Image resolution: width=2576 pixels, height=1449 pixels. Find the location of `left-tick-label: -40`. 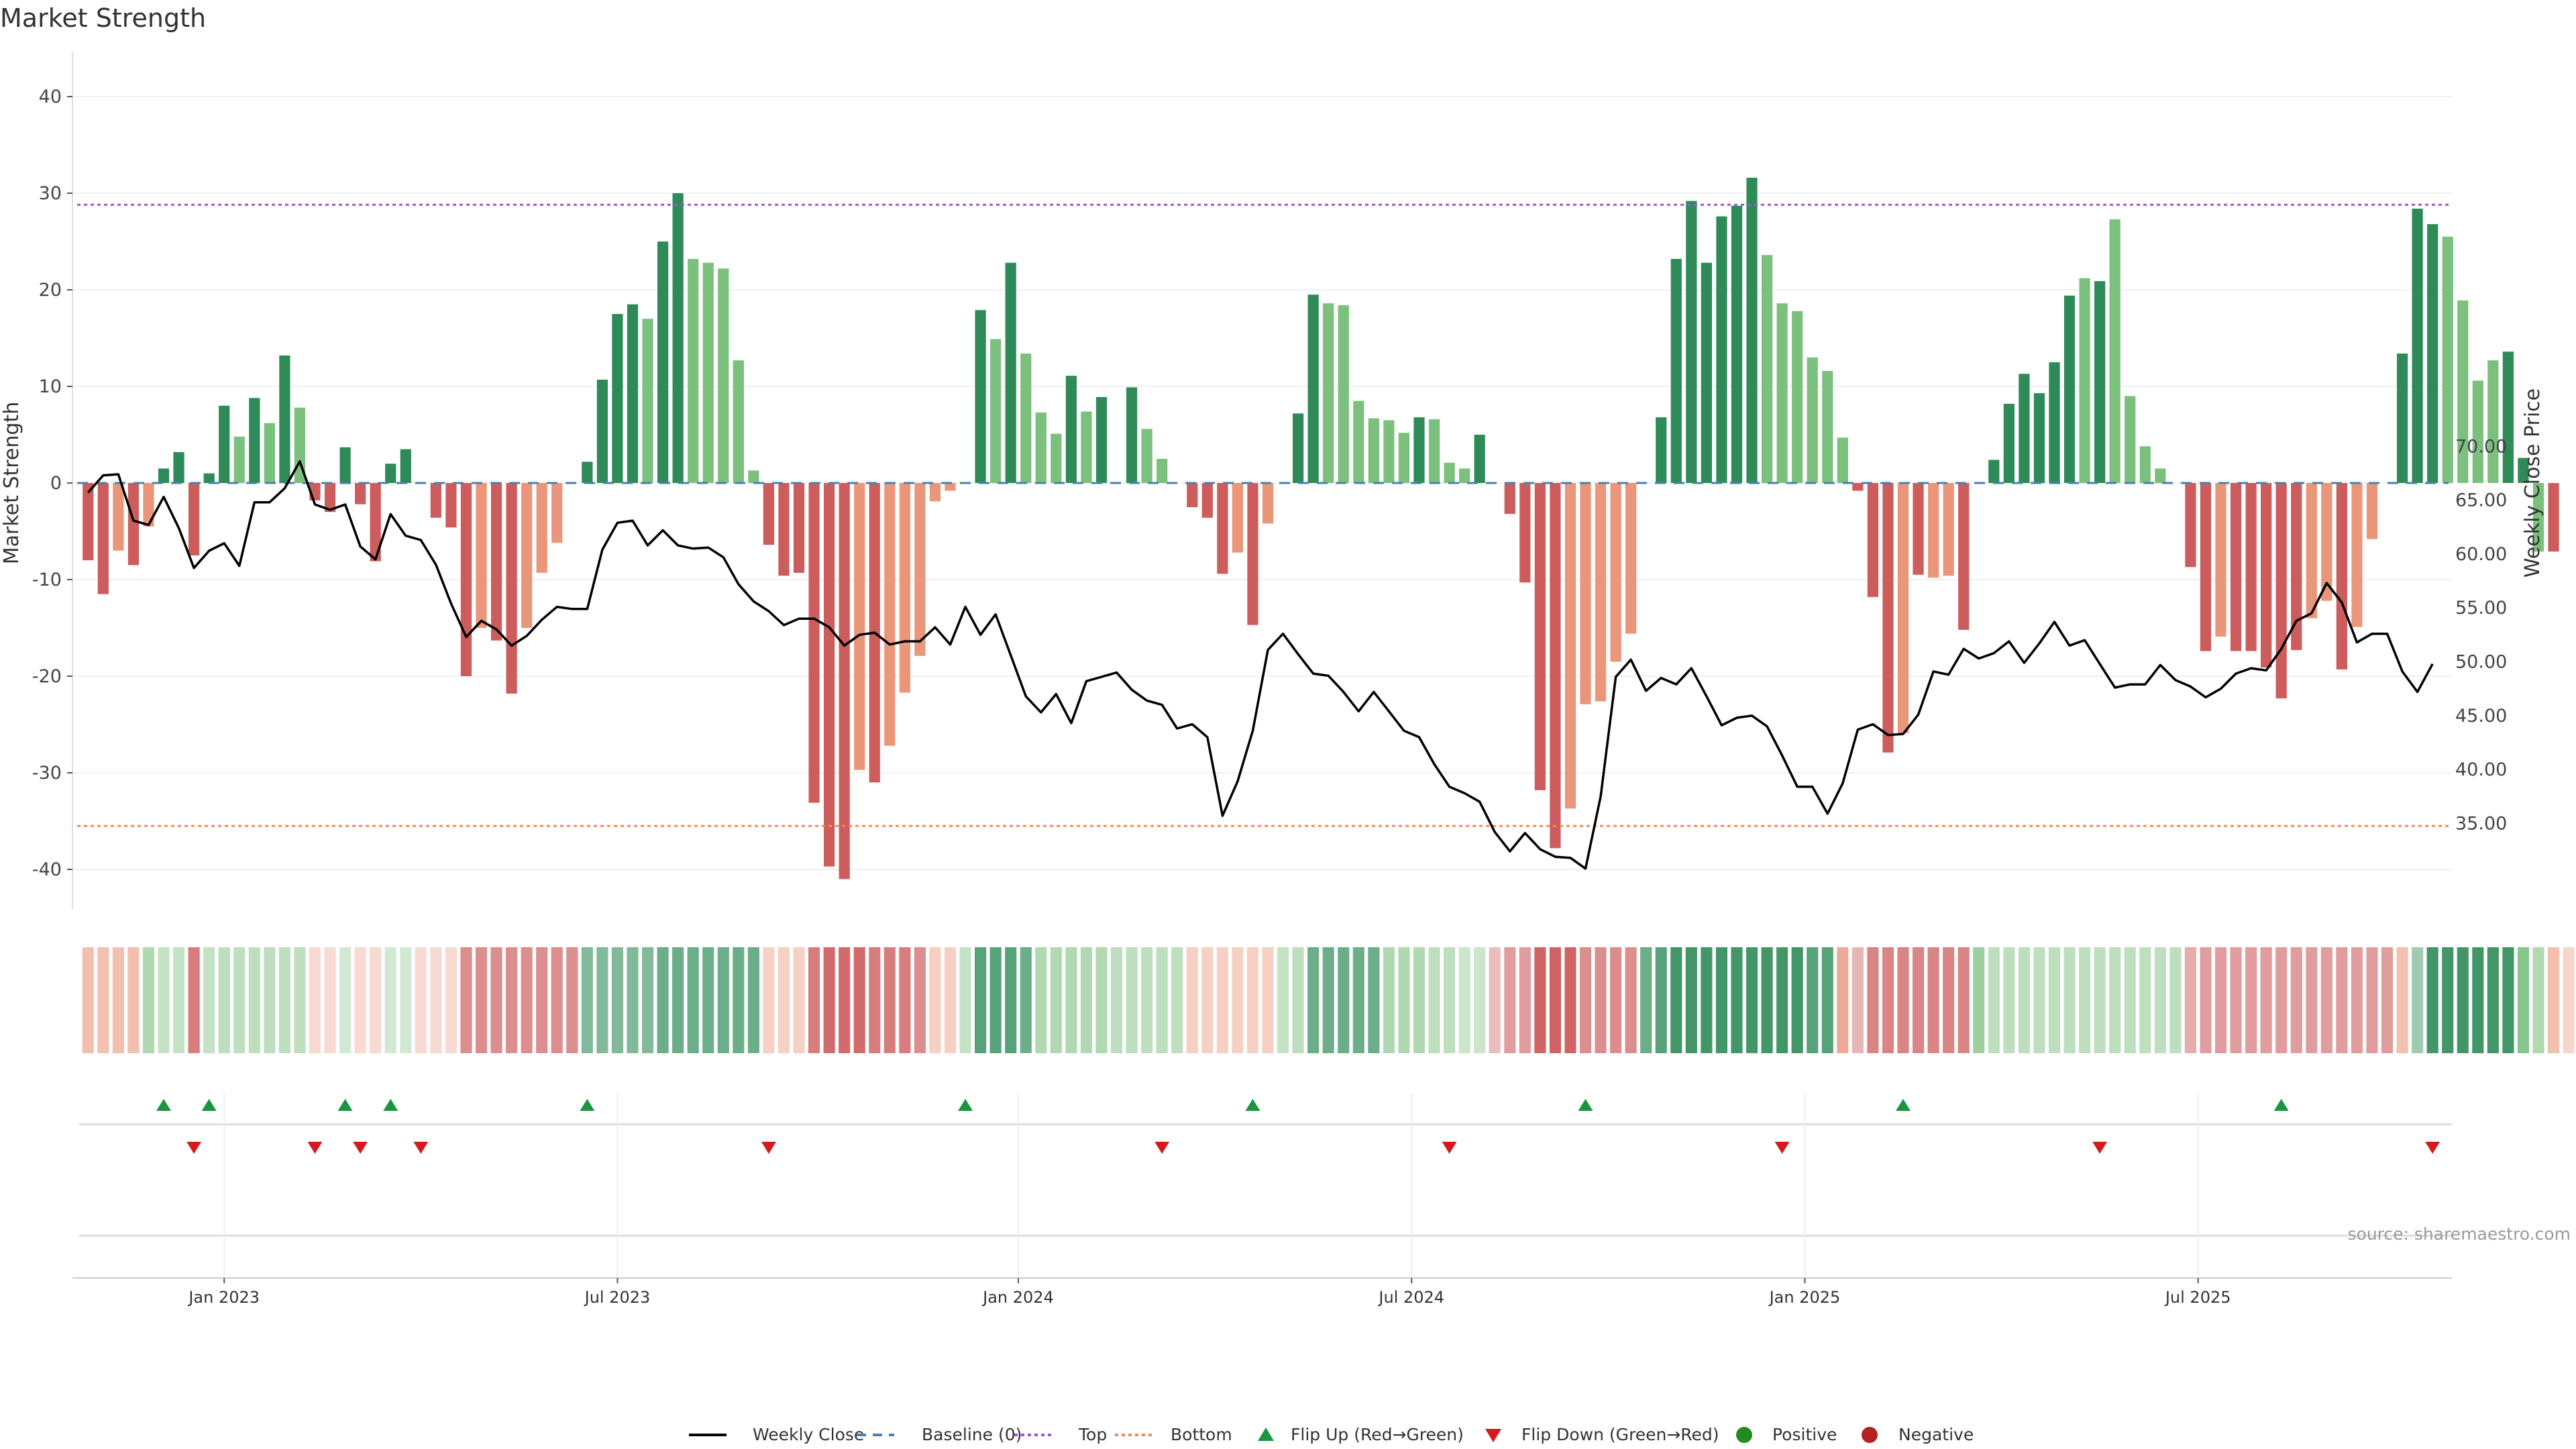

left-tick-label: -40 is located at coordinates (47, 869).